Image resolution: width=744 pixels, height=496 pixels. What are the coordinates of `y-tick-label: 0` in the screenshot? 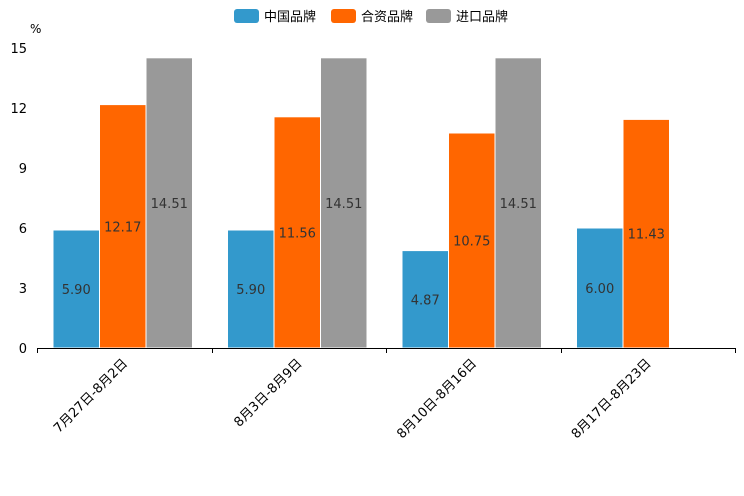 It's located at (23, 349).